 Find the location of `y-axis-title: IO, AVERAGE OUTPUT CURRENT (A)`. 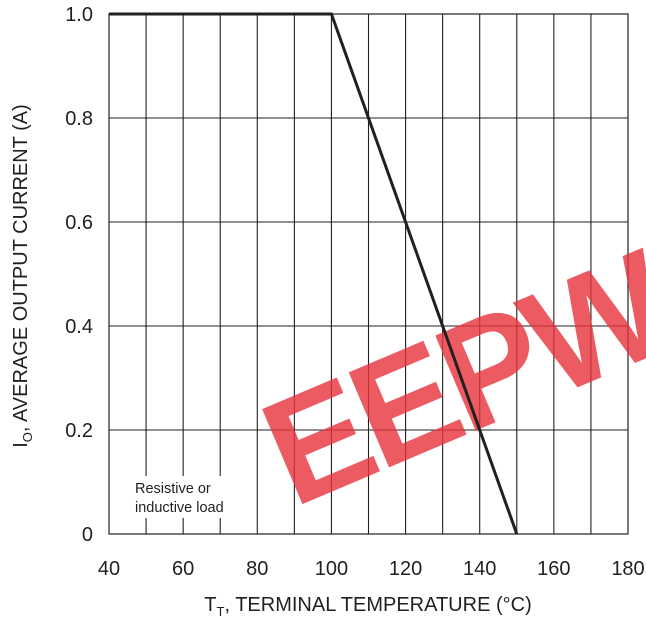

y-axis-title: IO, AVERAGE OUTPUT CURRENT (A) is located at coordinates (22, 276).